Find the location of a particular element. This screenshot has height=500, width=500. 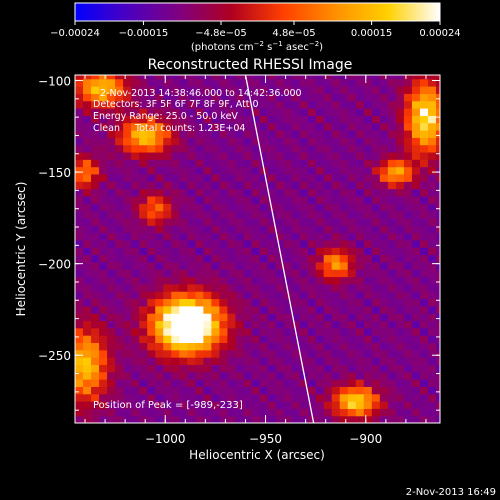

y-tick-label: −250 is located at coordinates (54, 356).